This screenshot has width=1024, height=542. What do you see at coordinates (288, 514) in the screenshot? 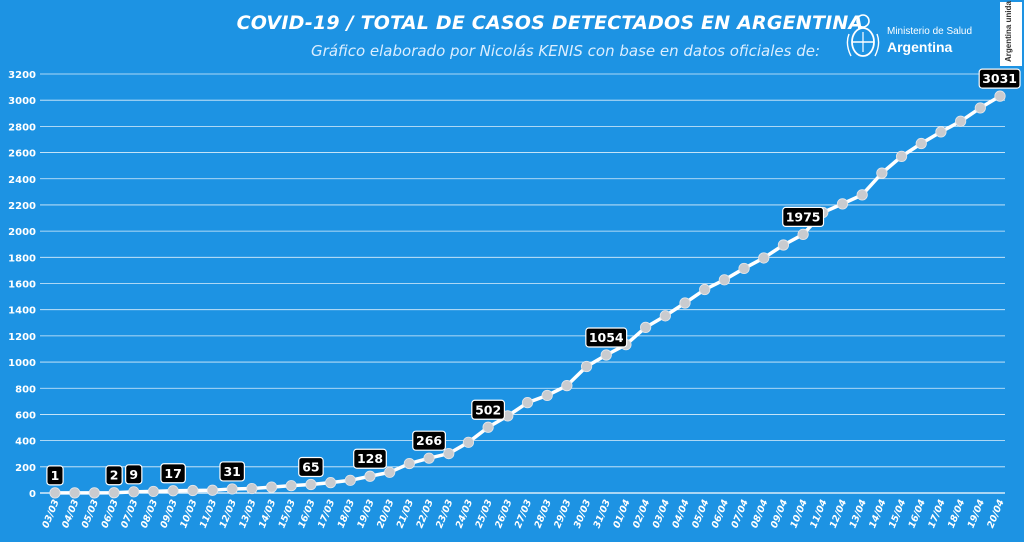
I see `x-tick-label: 15/03` at bounding box center [288, 514].